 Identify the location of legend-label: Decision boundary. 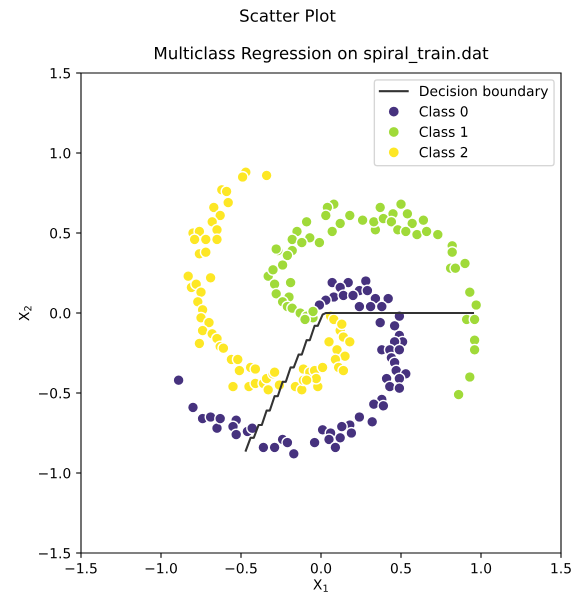
(484, 92).